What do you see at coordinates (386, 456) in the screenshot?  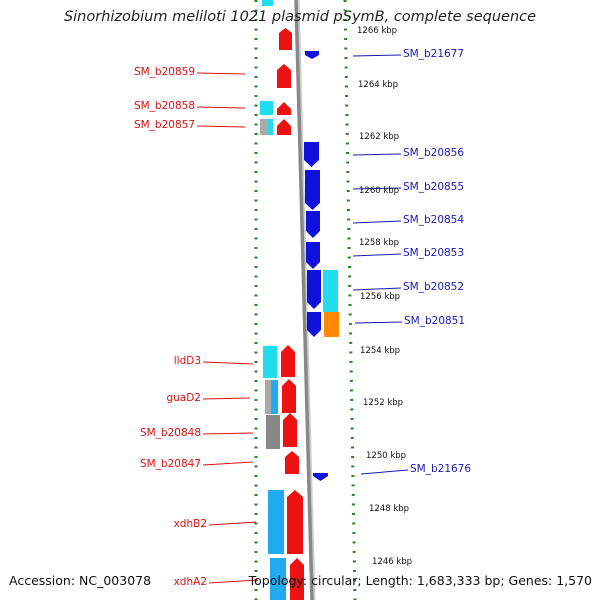 I see `tick-label: 1250 kbp` at bounding box center [386, 456].